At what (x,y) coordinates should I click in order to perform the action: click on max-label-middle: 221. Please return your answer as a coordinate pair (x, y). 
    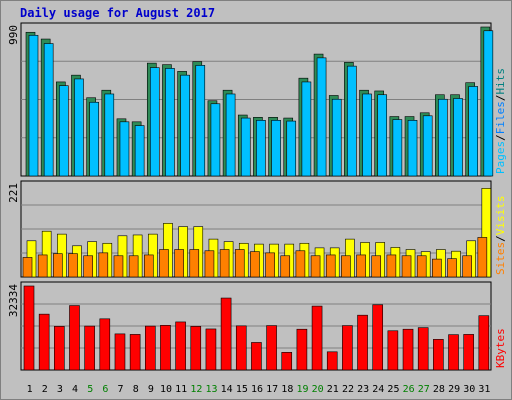
    Looking at the image, I should click on (13, 193).